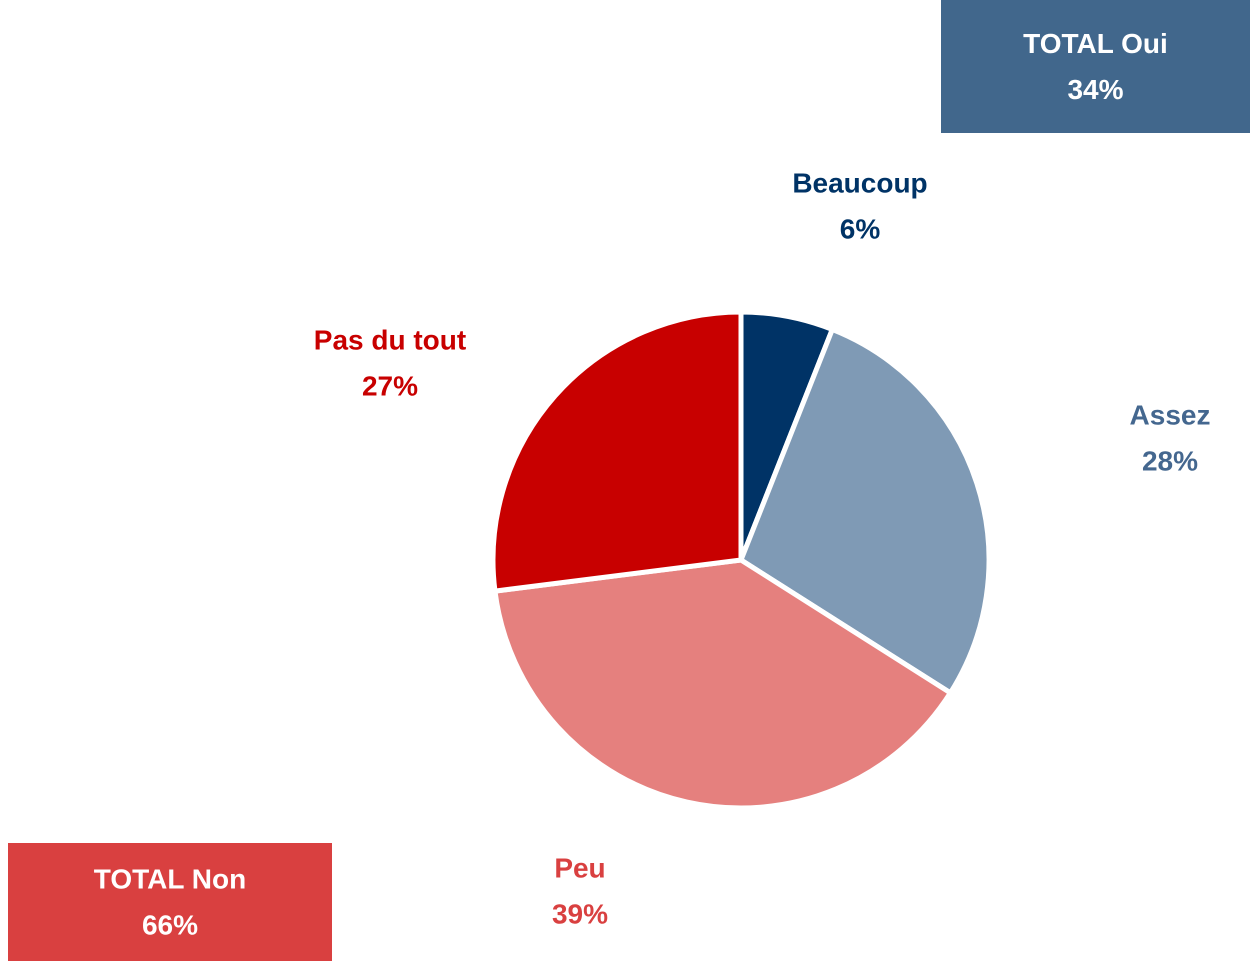  What do you see at coordinates (1095, 89) in the screenshot?
I see `total-value: 34%` at bounding box center [1095, 89].